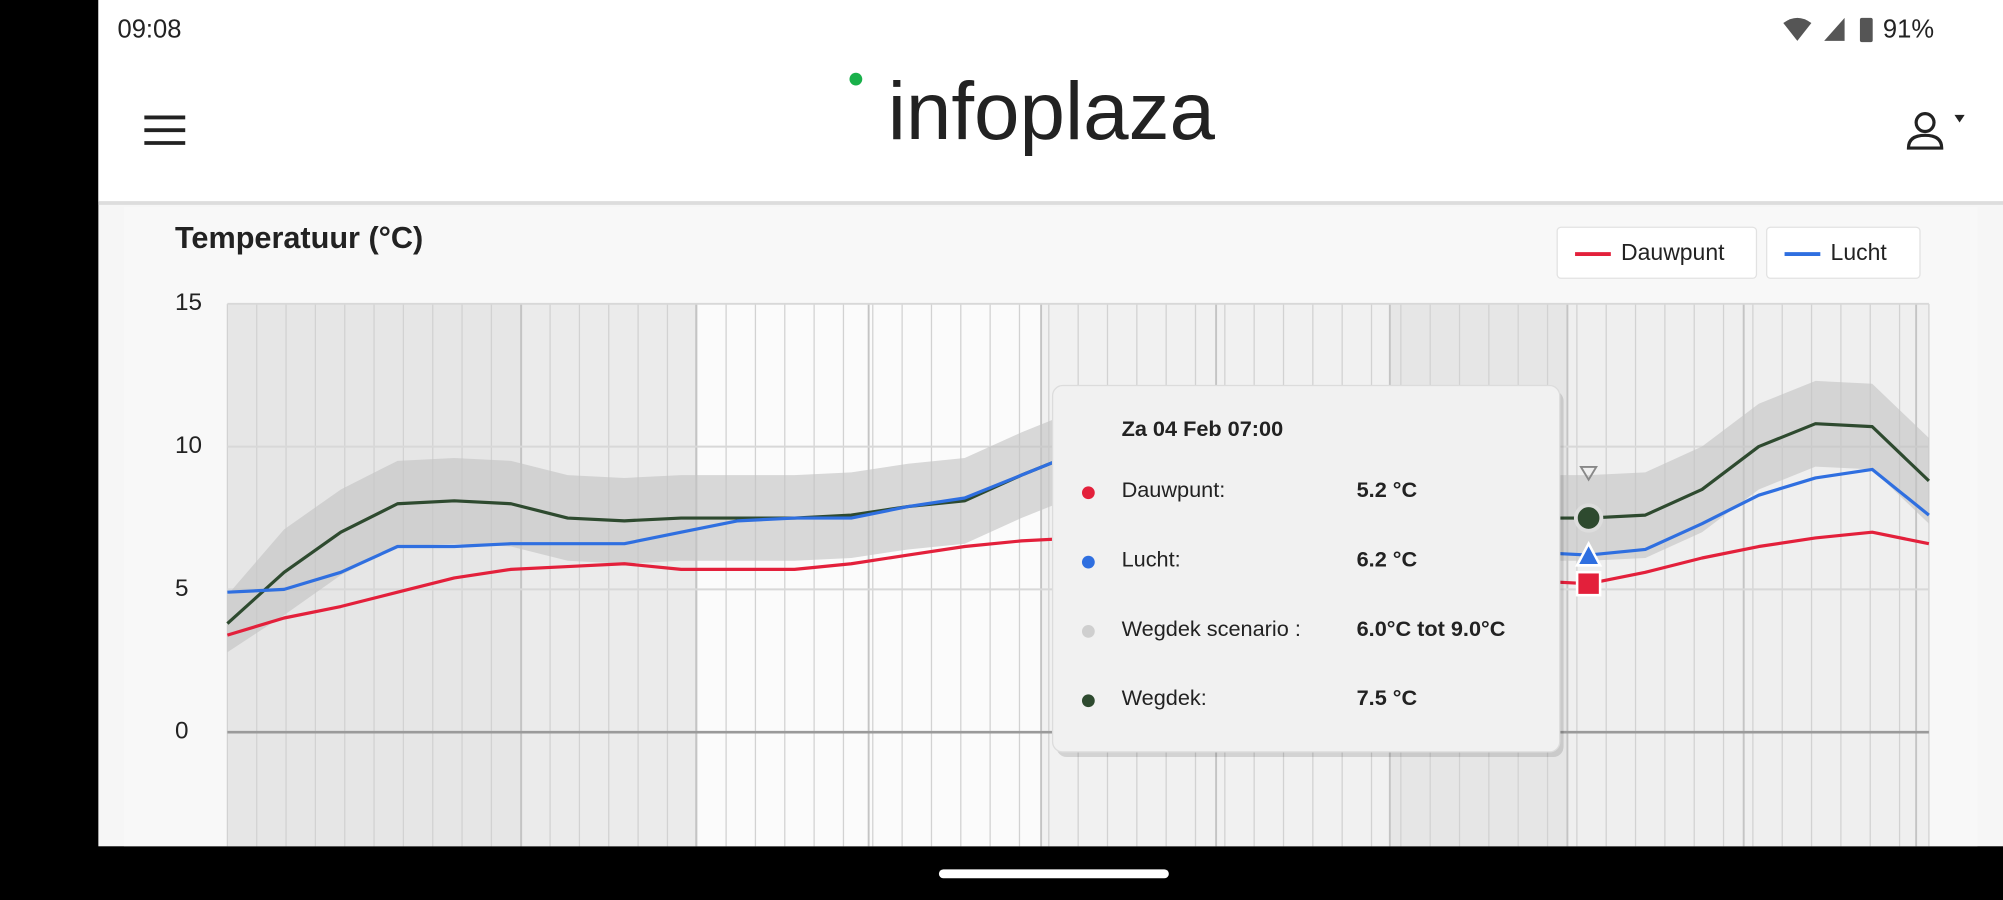 The height and width of the screenshot is (900, 2003). What do you see at coordinates (299, 238) in the screenshot?
I see `chart-title: Temperatuur (°C)` at bounding box center [299, 238].